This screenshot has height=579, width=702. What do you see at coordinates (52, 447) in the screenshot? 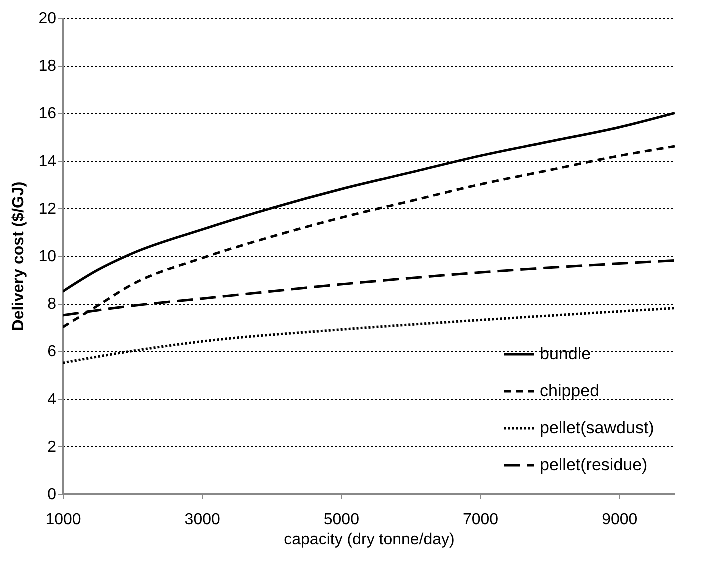
I see `y-tick-label: 2` at bounding box center [52, 447].